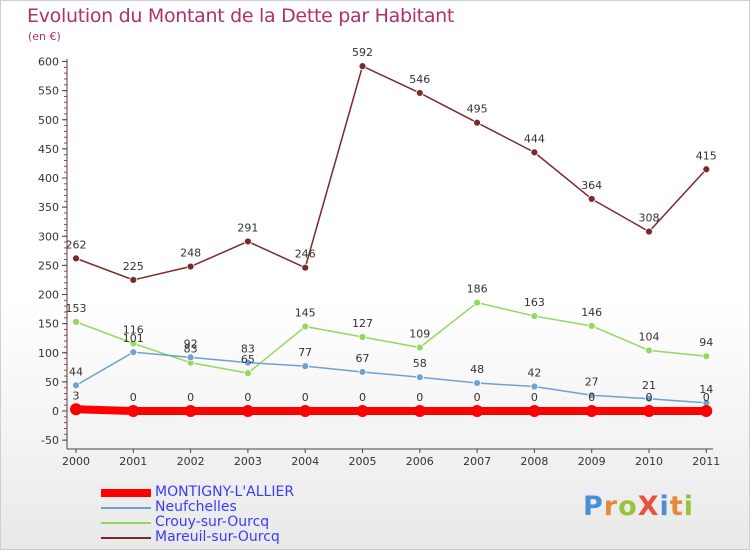  I want to click on data-label-mareuil-sur-ourcq: 246, so click(305, 254).